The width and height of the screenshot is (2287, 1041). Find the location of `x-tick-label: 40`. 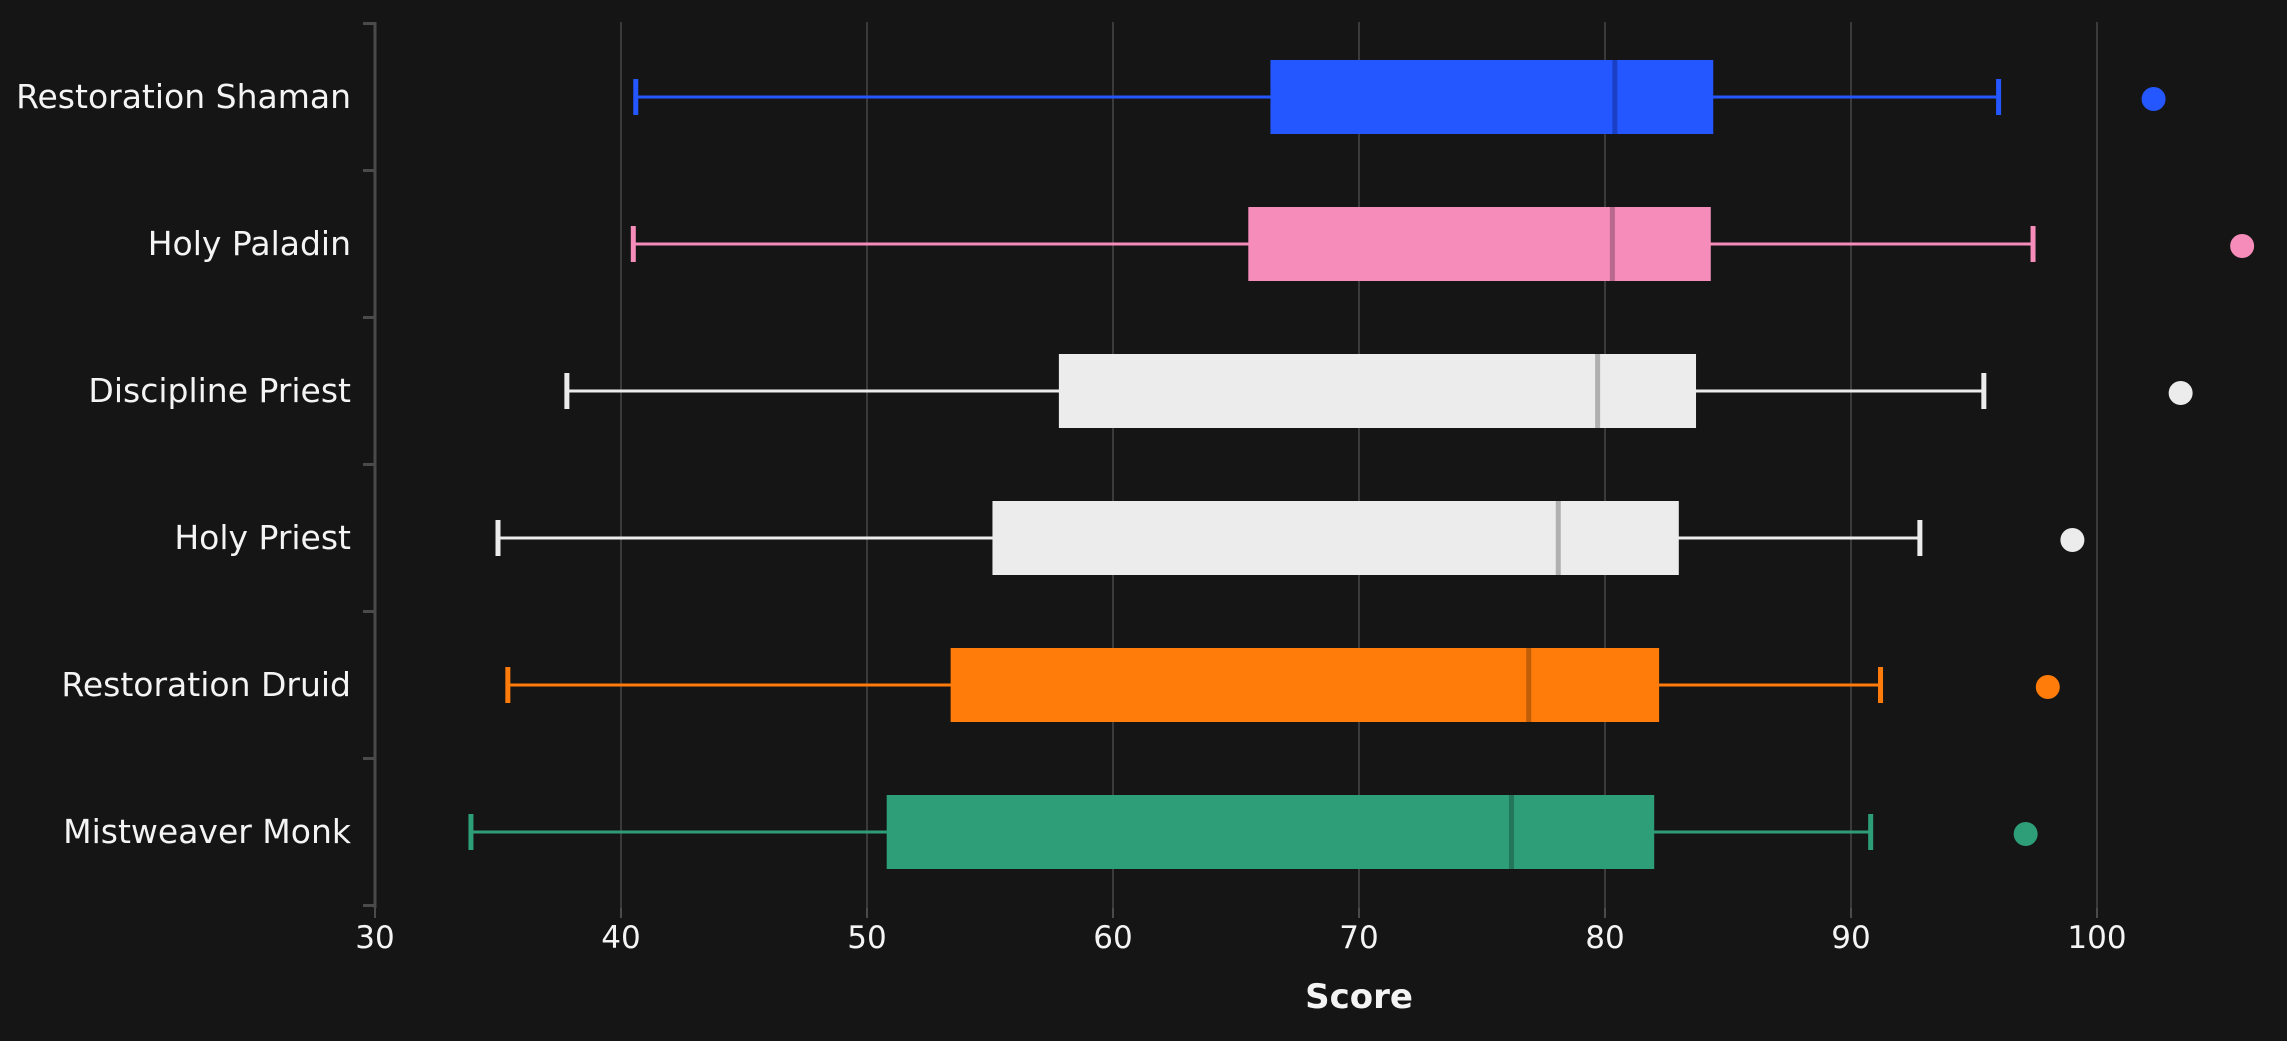

x-tick-label: 40 is located at coordinates (620, 938).